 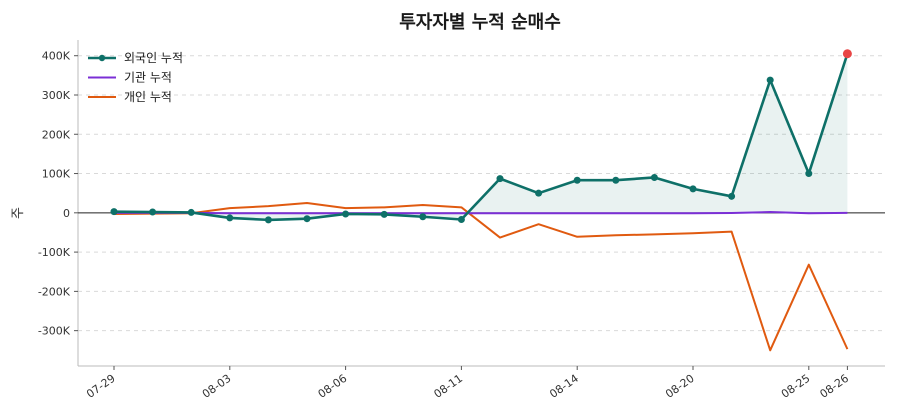 What do you see at coordinates (448, 386) in the screenshot?
I see `x-tick-label: 08-11` at bounding box center [448, 386].